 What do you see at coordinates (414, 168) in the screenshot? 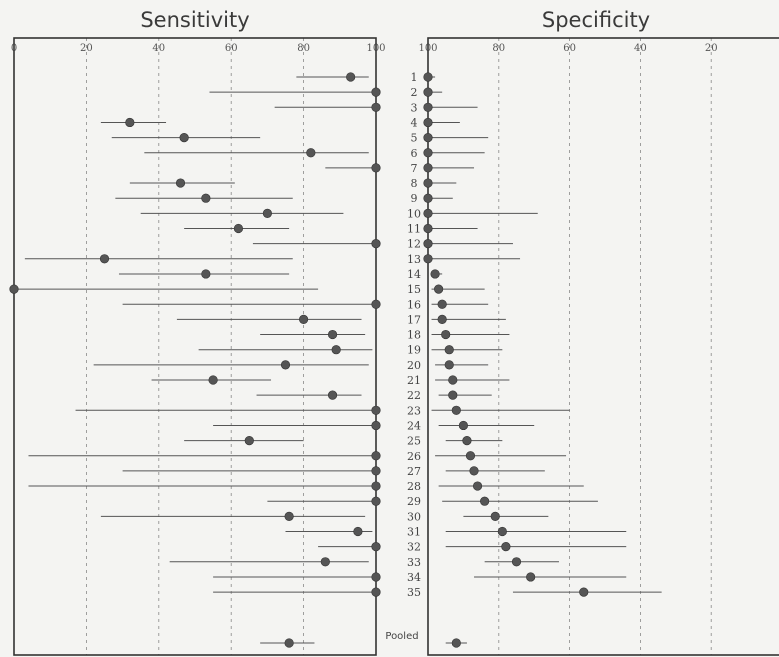
I see `study-label: 7` at bounding box center [414, 168].